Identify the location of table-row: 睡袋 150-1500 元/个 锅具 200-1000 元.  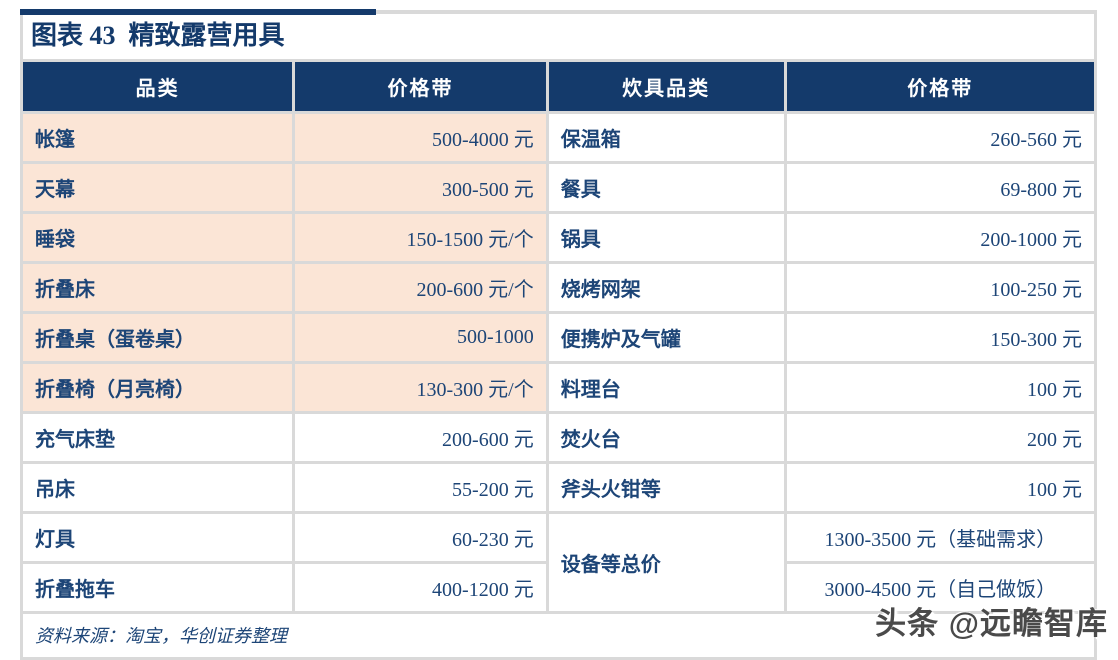
(558, 237).